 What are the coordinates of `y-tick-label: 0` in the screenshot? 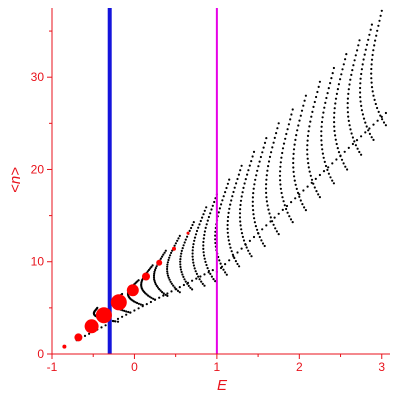 It's located at (40, 354).